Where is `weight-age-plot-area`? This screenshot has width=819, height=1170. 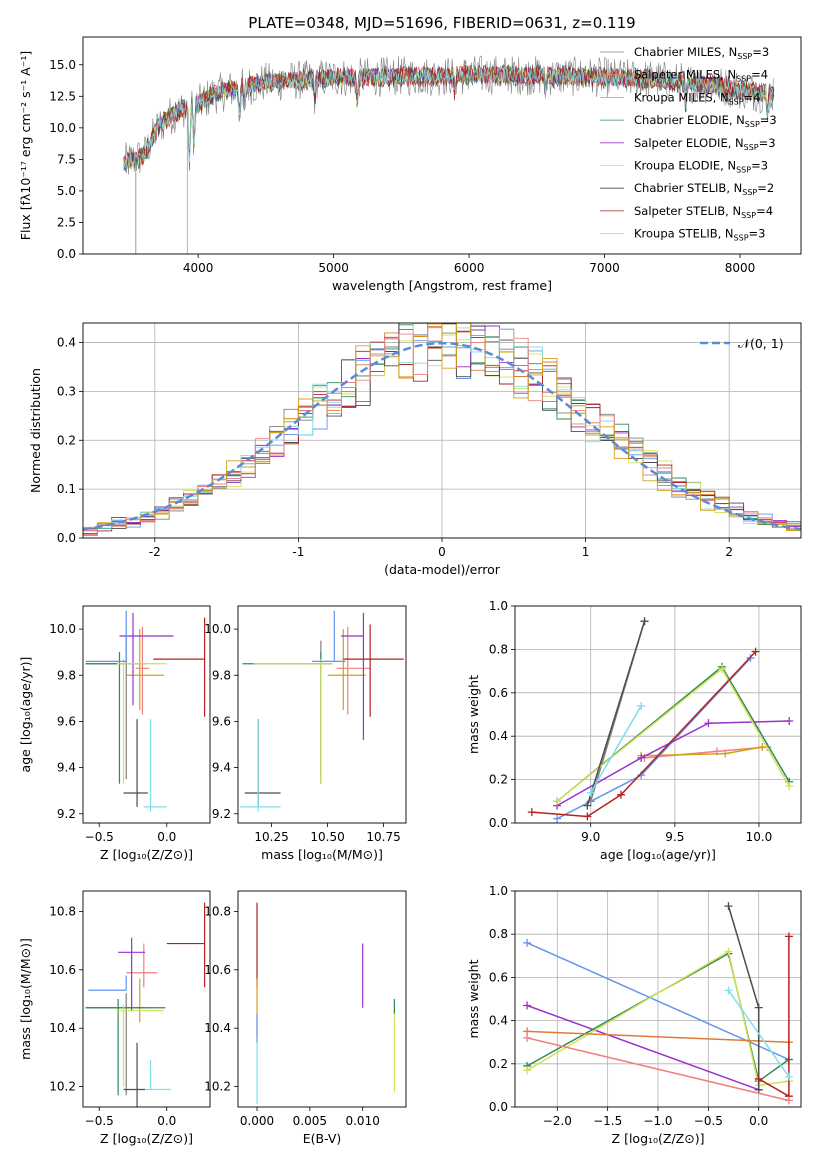 weight-age-plot-area is located at coordinates (658, 714).